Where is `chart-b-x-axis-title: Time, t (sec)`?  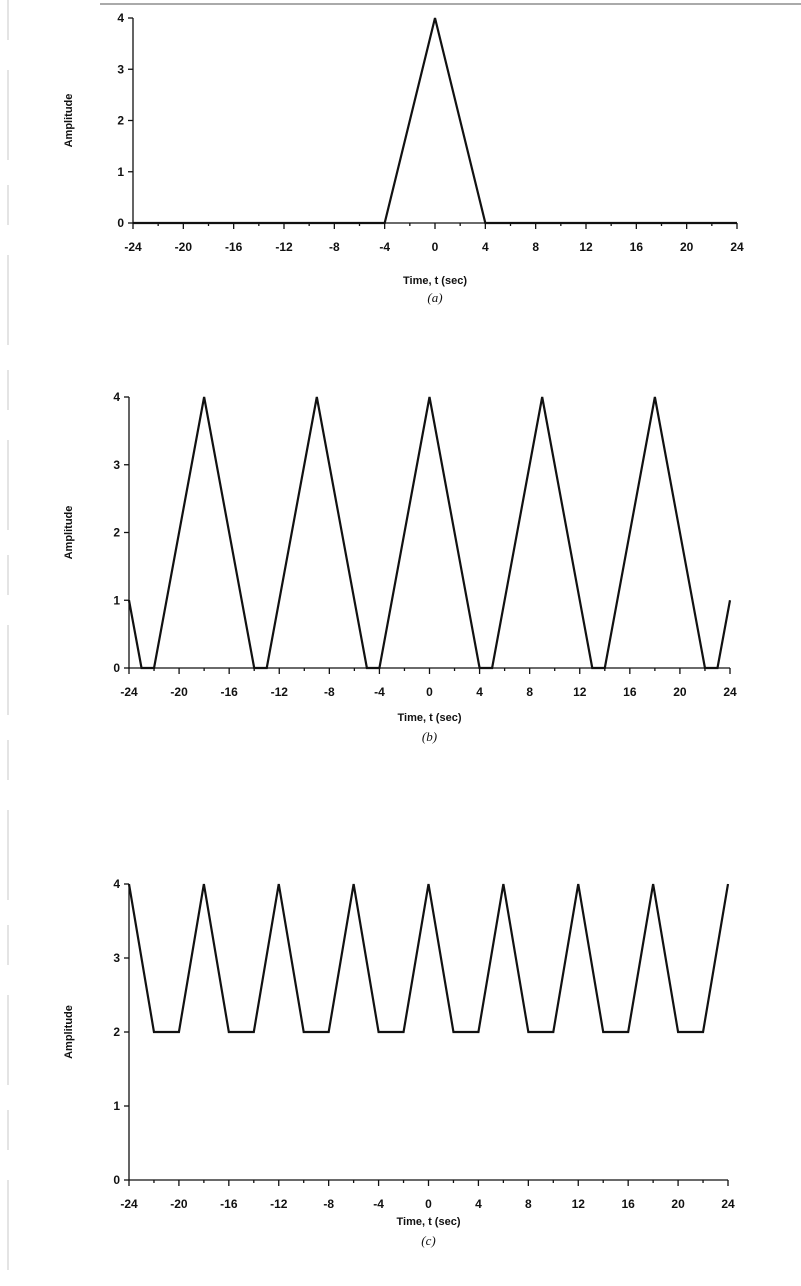 chart-b-x-axis-title: Time, t (sec) is located at coordinates (430, 718).